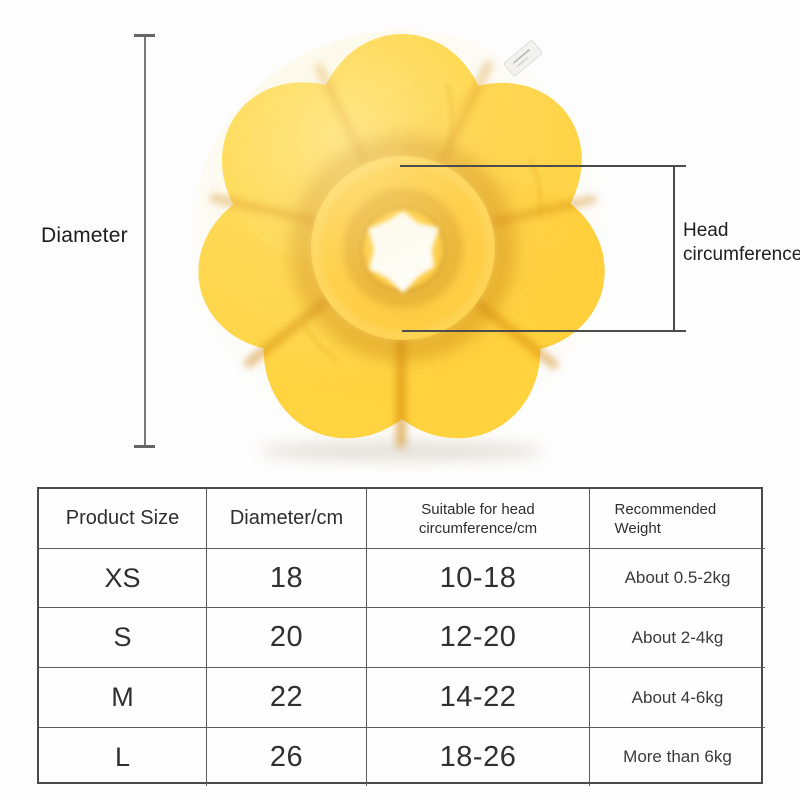  I want to click on table-cell-weight: About 2-4kg, so click(677, 638).